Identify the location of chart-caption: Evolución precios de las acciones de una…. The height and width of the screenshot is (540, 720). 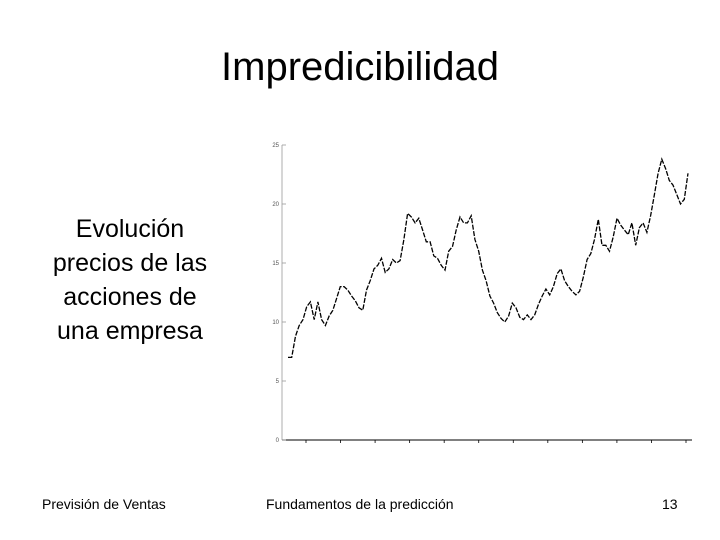
(130, 280).